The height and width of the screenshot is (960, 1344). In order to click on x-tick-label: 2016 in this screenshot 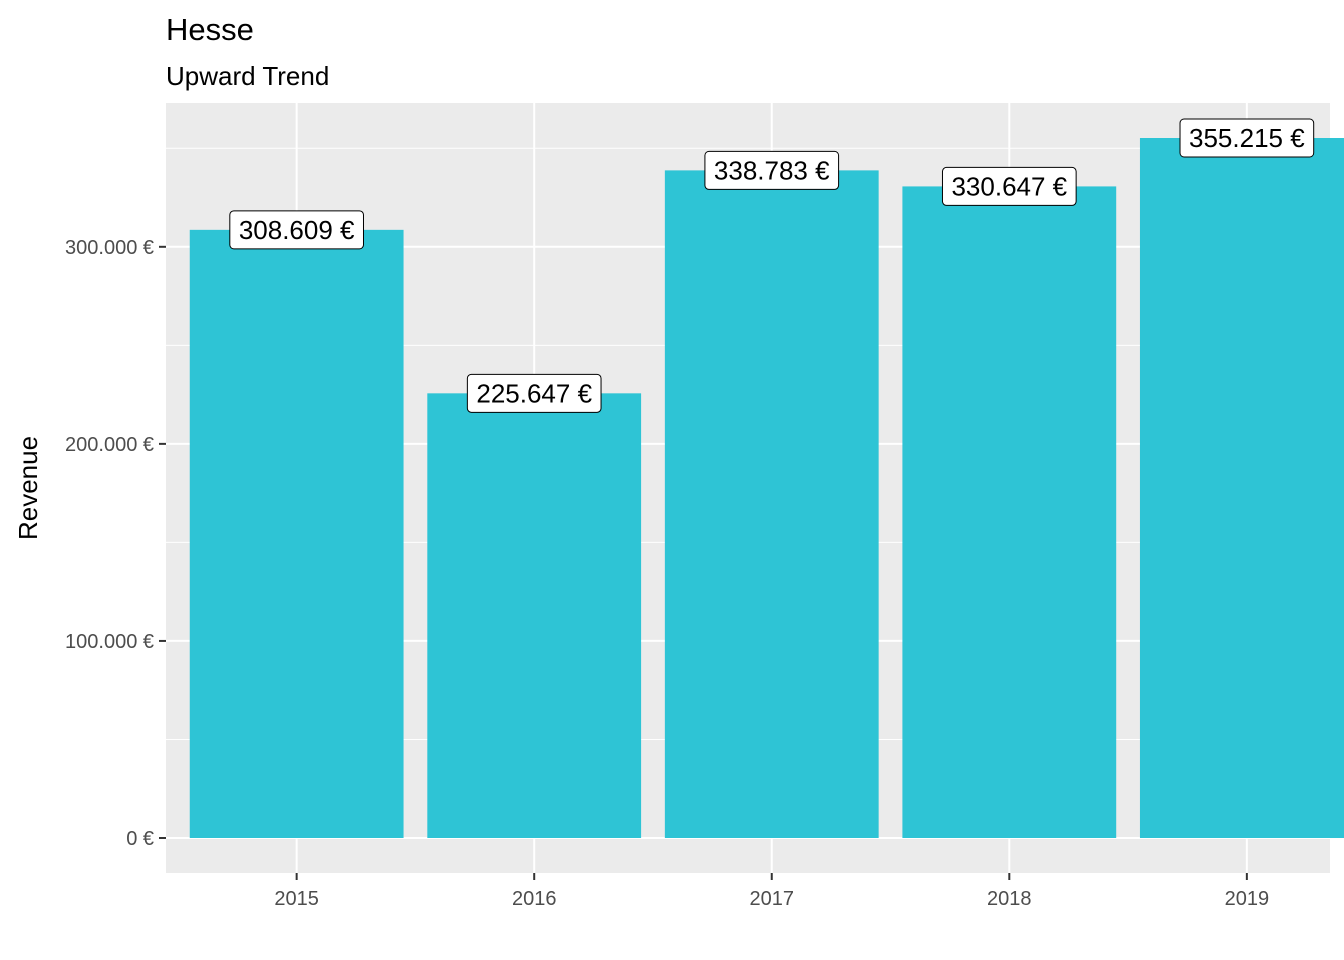, I will do `click(534, 899)`.